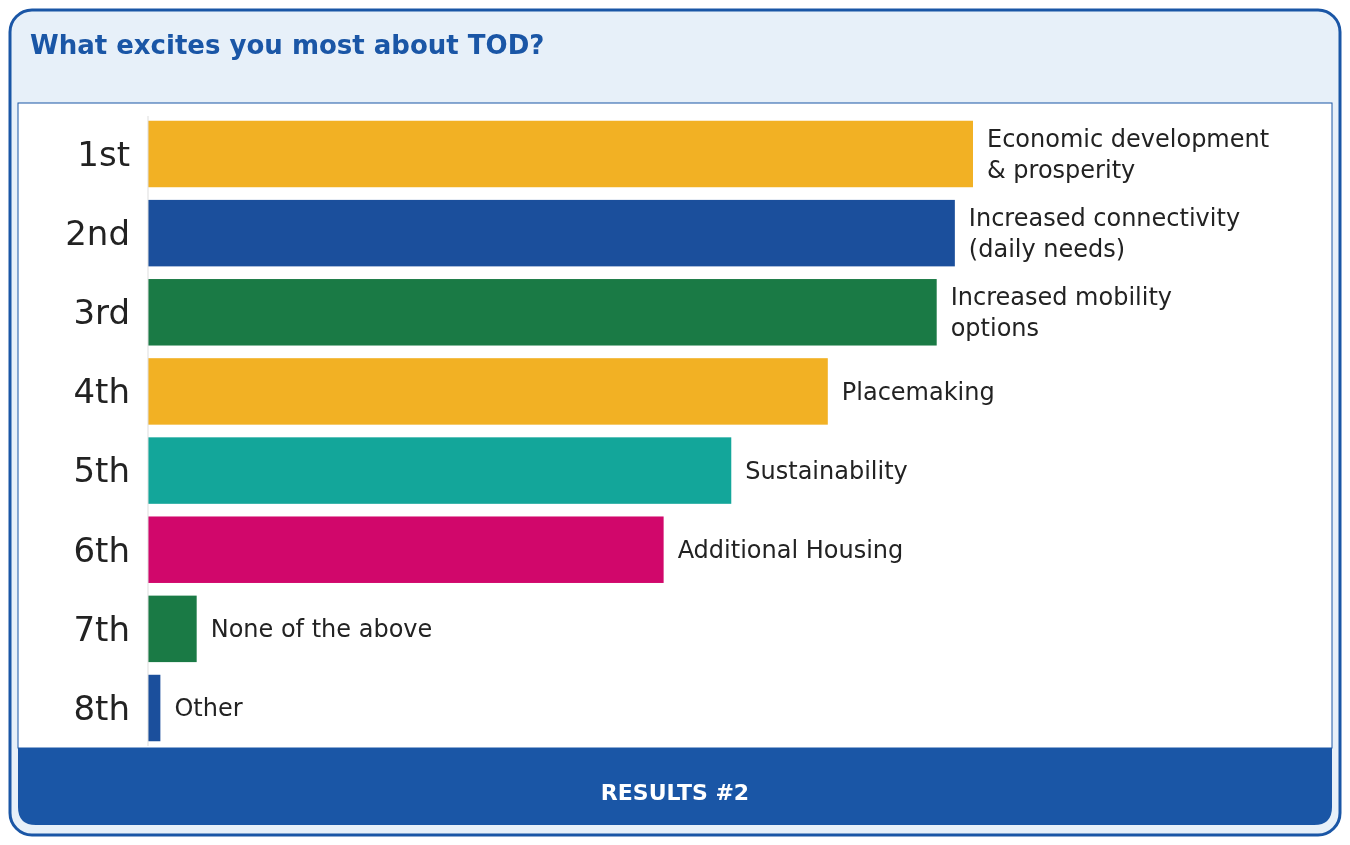 The height and width of the screenshot is (845, 1350). I want to click on y-tick-label: 7th, so click(101, 628).